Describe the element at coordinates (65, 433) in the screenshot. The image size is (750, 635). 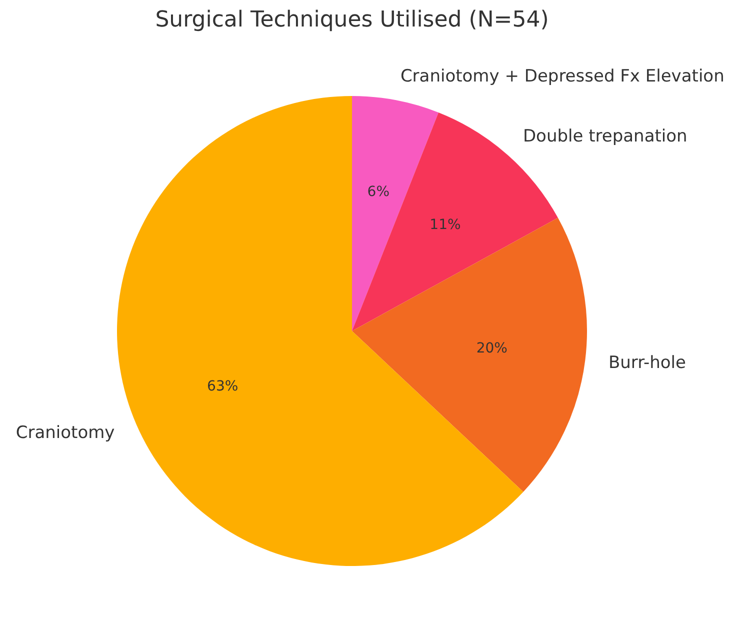
I see `slice-label: Craniotomy` at that location.